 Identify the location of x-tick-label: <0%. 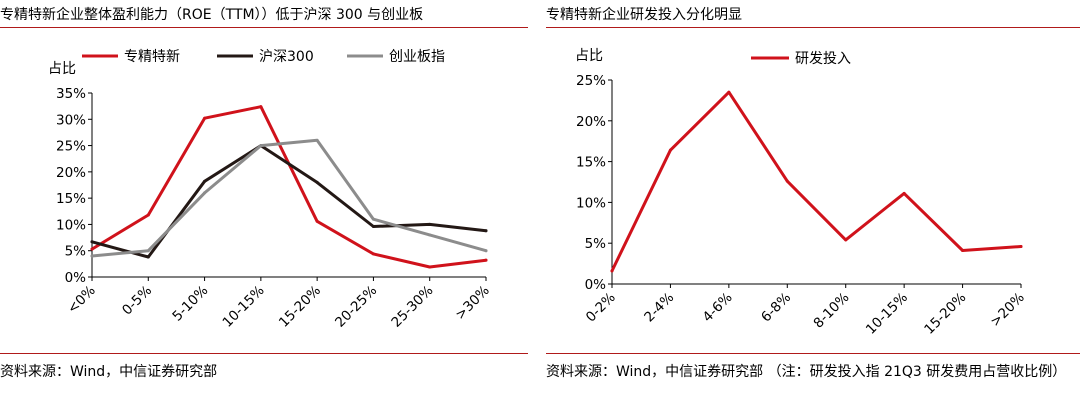
(81, 299).